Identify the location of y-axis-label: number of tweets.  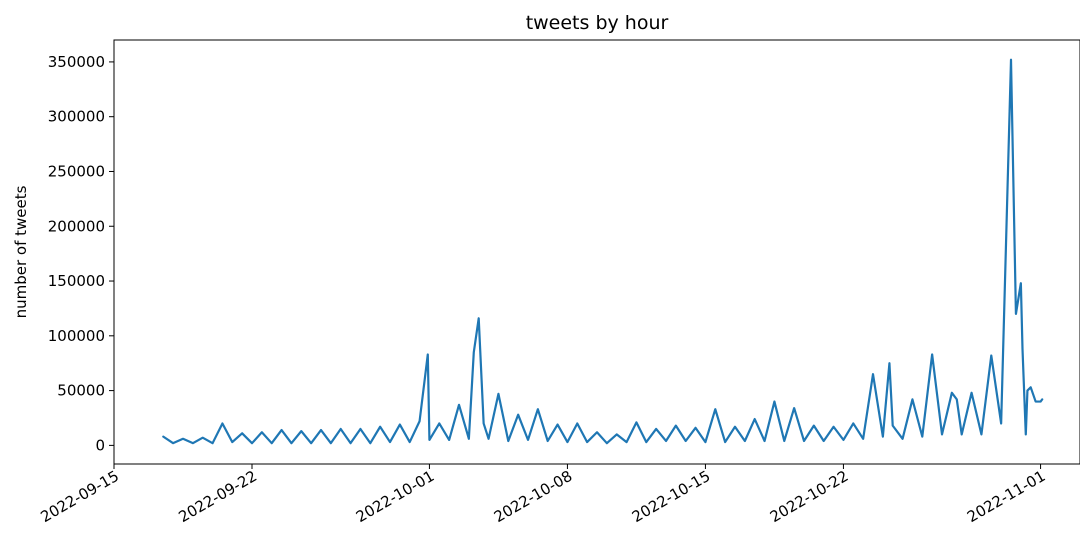
(21, 251).